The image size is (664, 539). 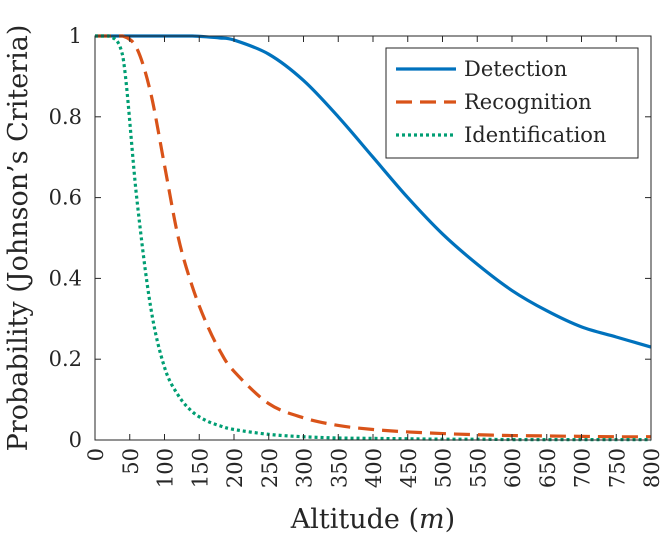 What do you see at coordinates (235, 468) in the screenshot?
I see `x-tick-label: 200` at bounding box center [235, 468].